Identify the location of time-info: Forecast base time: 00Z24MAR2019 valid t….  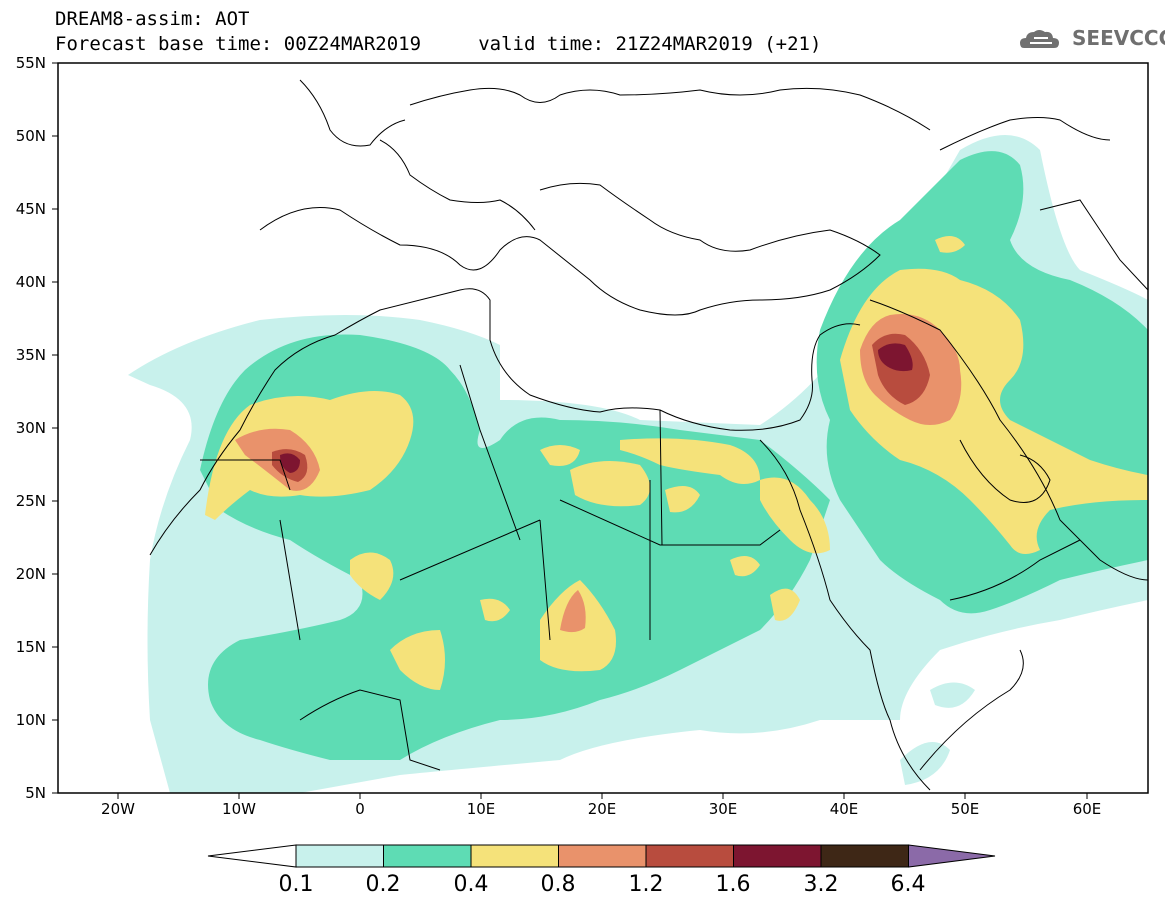
(438, 44).